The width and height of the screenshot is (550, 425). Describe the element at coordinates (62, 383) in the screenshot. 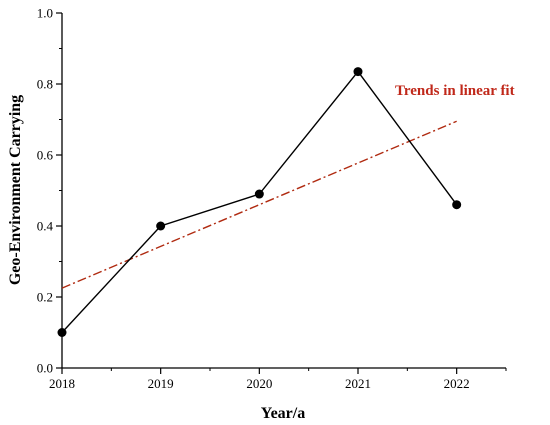

I see `x-tick-label: 2018` at that location.